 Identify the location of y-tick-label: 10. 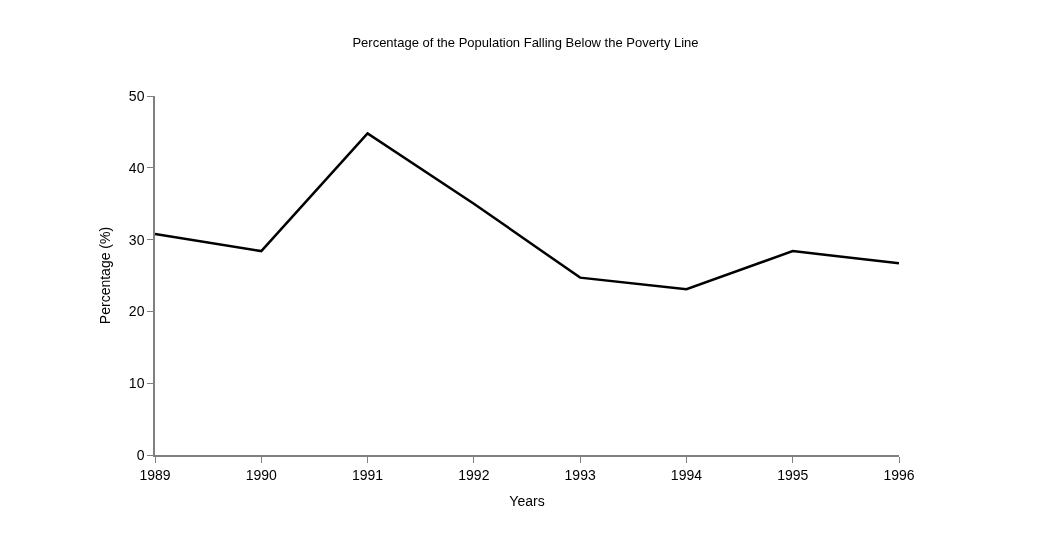
(136, 383).